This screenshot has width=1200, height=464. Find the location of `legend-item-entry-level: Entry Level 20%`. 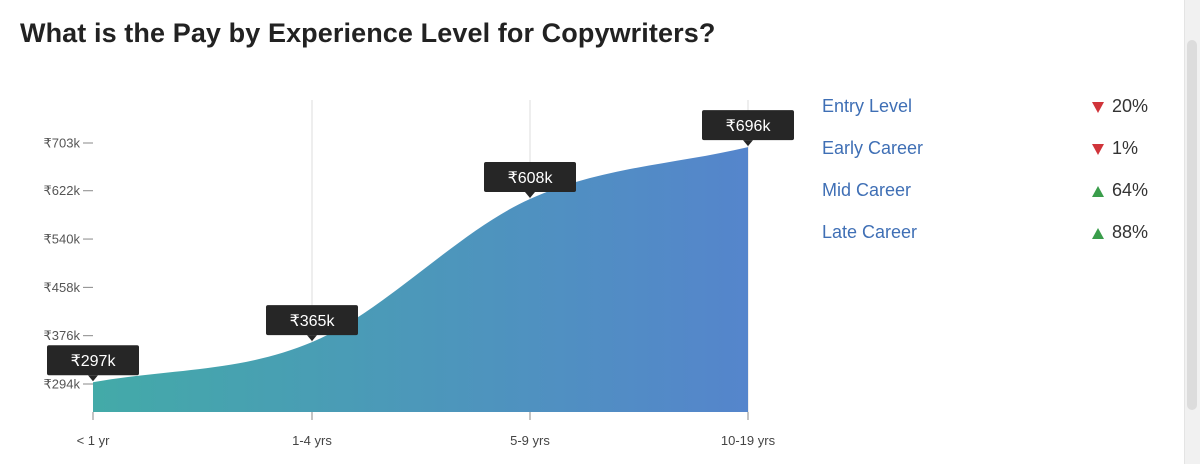

legend-item-entry-level: Entry Level 20% is located at coordinates (992, 115).